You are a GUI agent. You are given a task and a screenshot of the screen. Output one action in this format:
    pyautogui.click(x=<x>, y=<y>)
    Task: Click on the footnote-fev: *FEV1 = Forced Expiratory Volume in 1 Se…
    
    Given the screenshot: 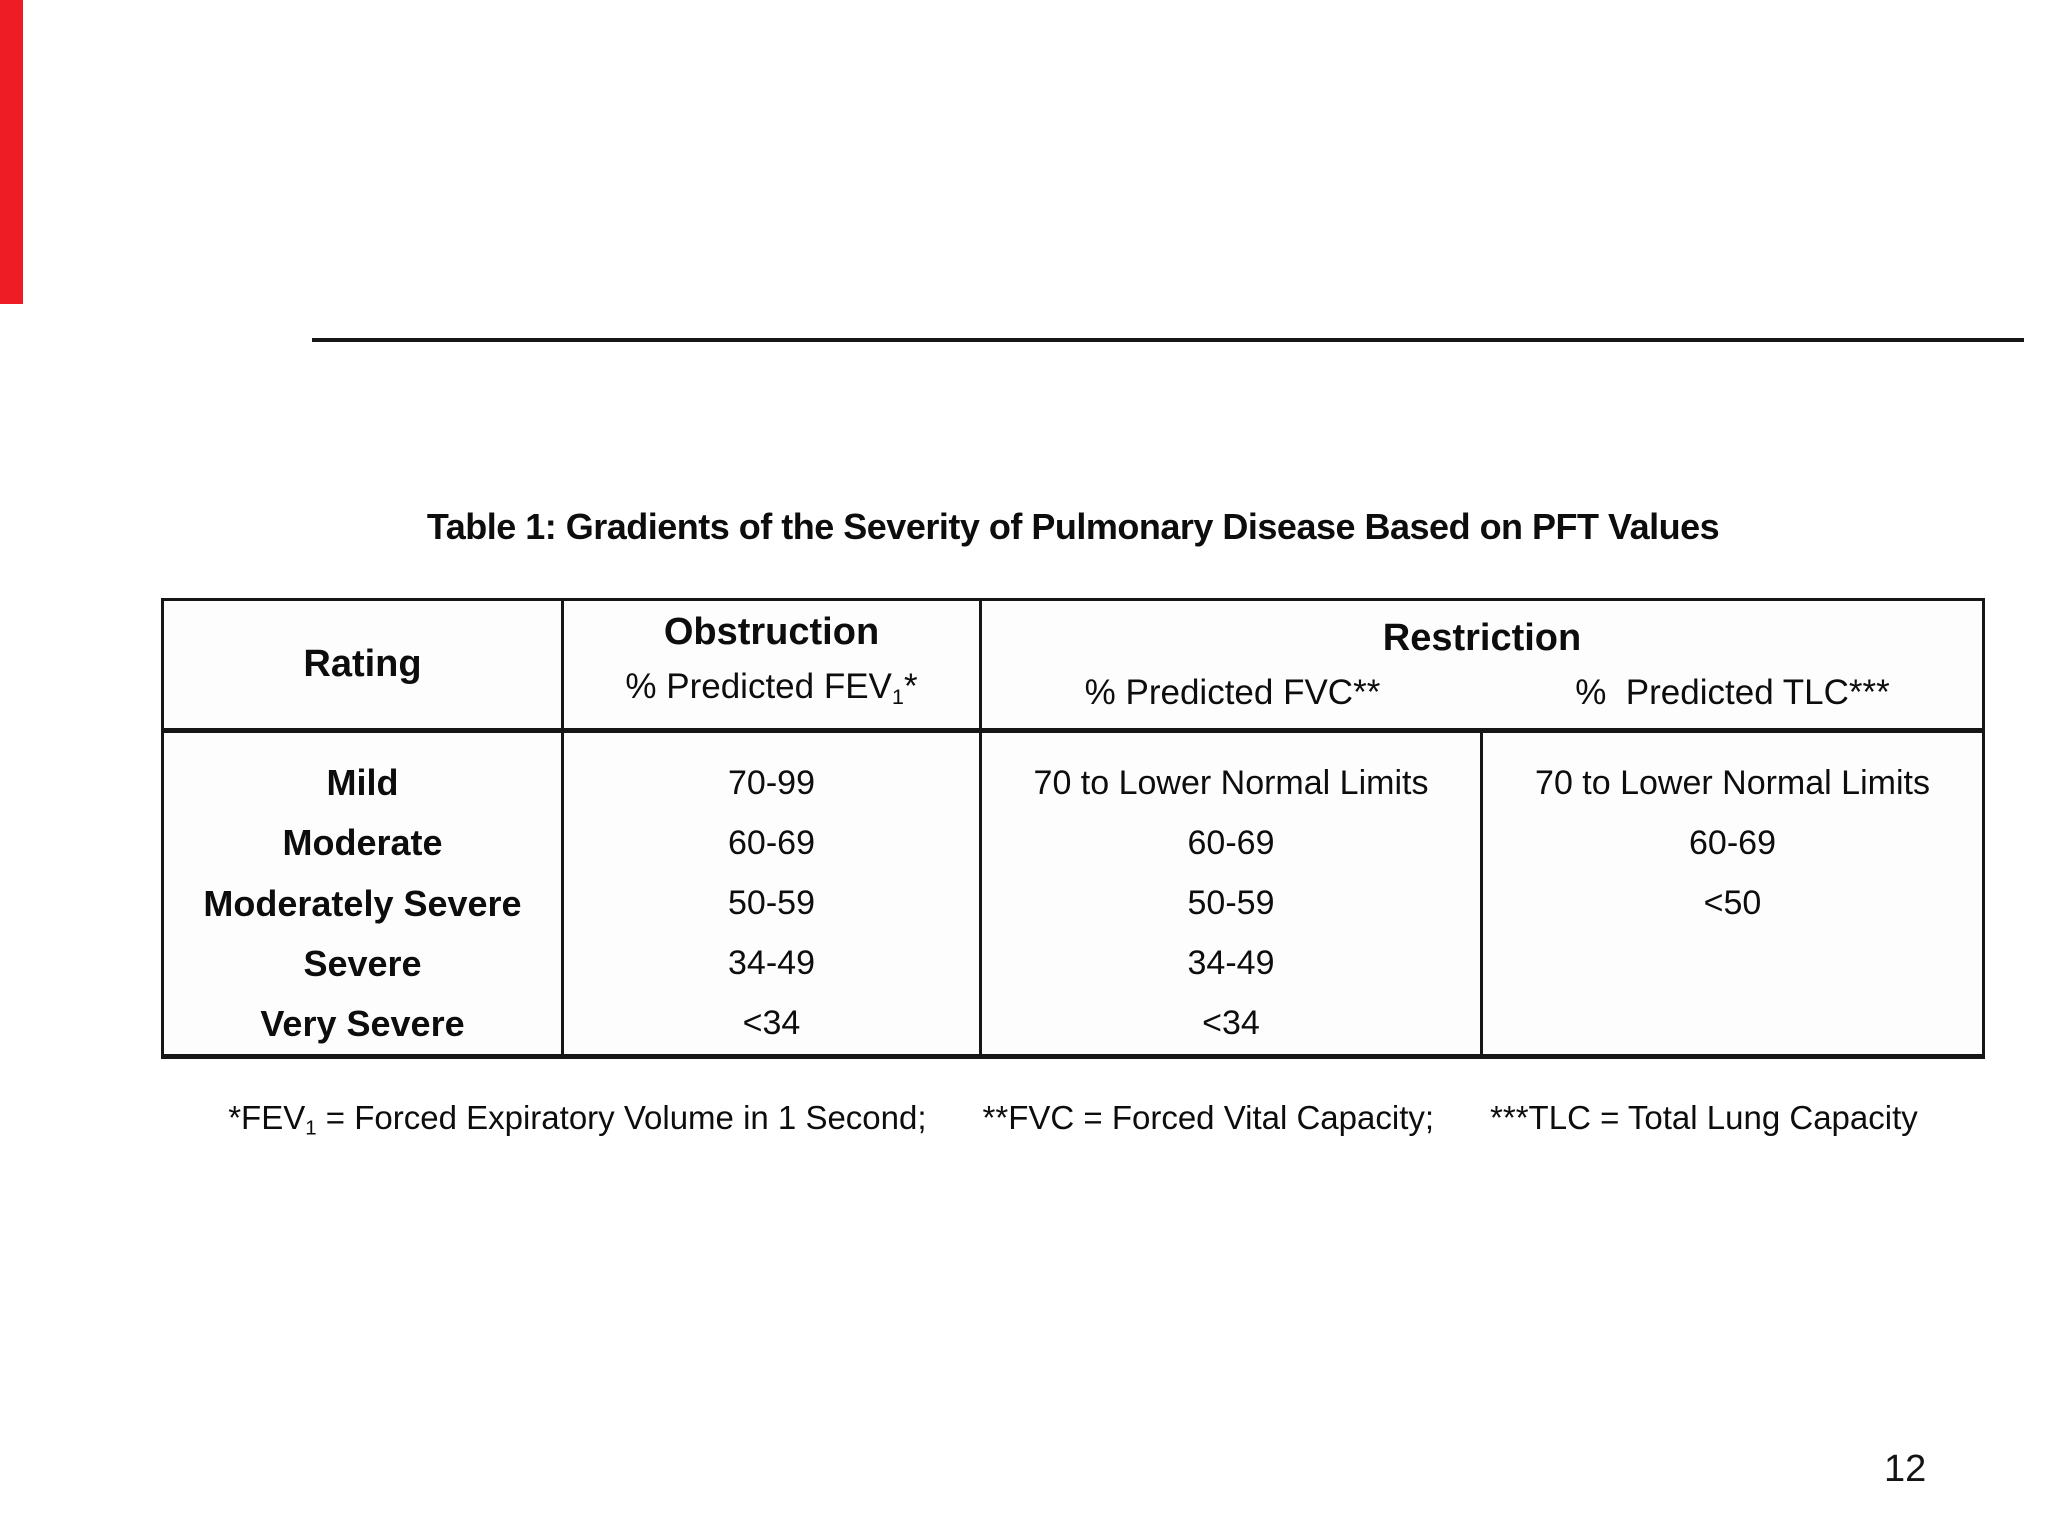 What is the action you would take?
    pyautogui.click(x=577, y=1123)
    